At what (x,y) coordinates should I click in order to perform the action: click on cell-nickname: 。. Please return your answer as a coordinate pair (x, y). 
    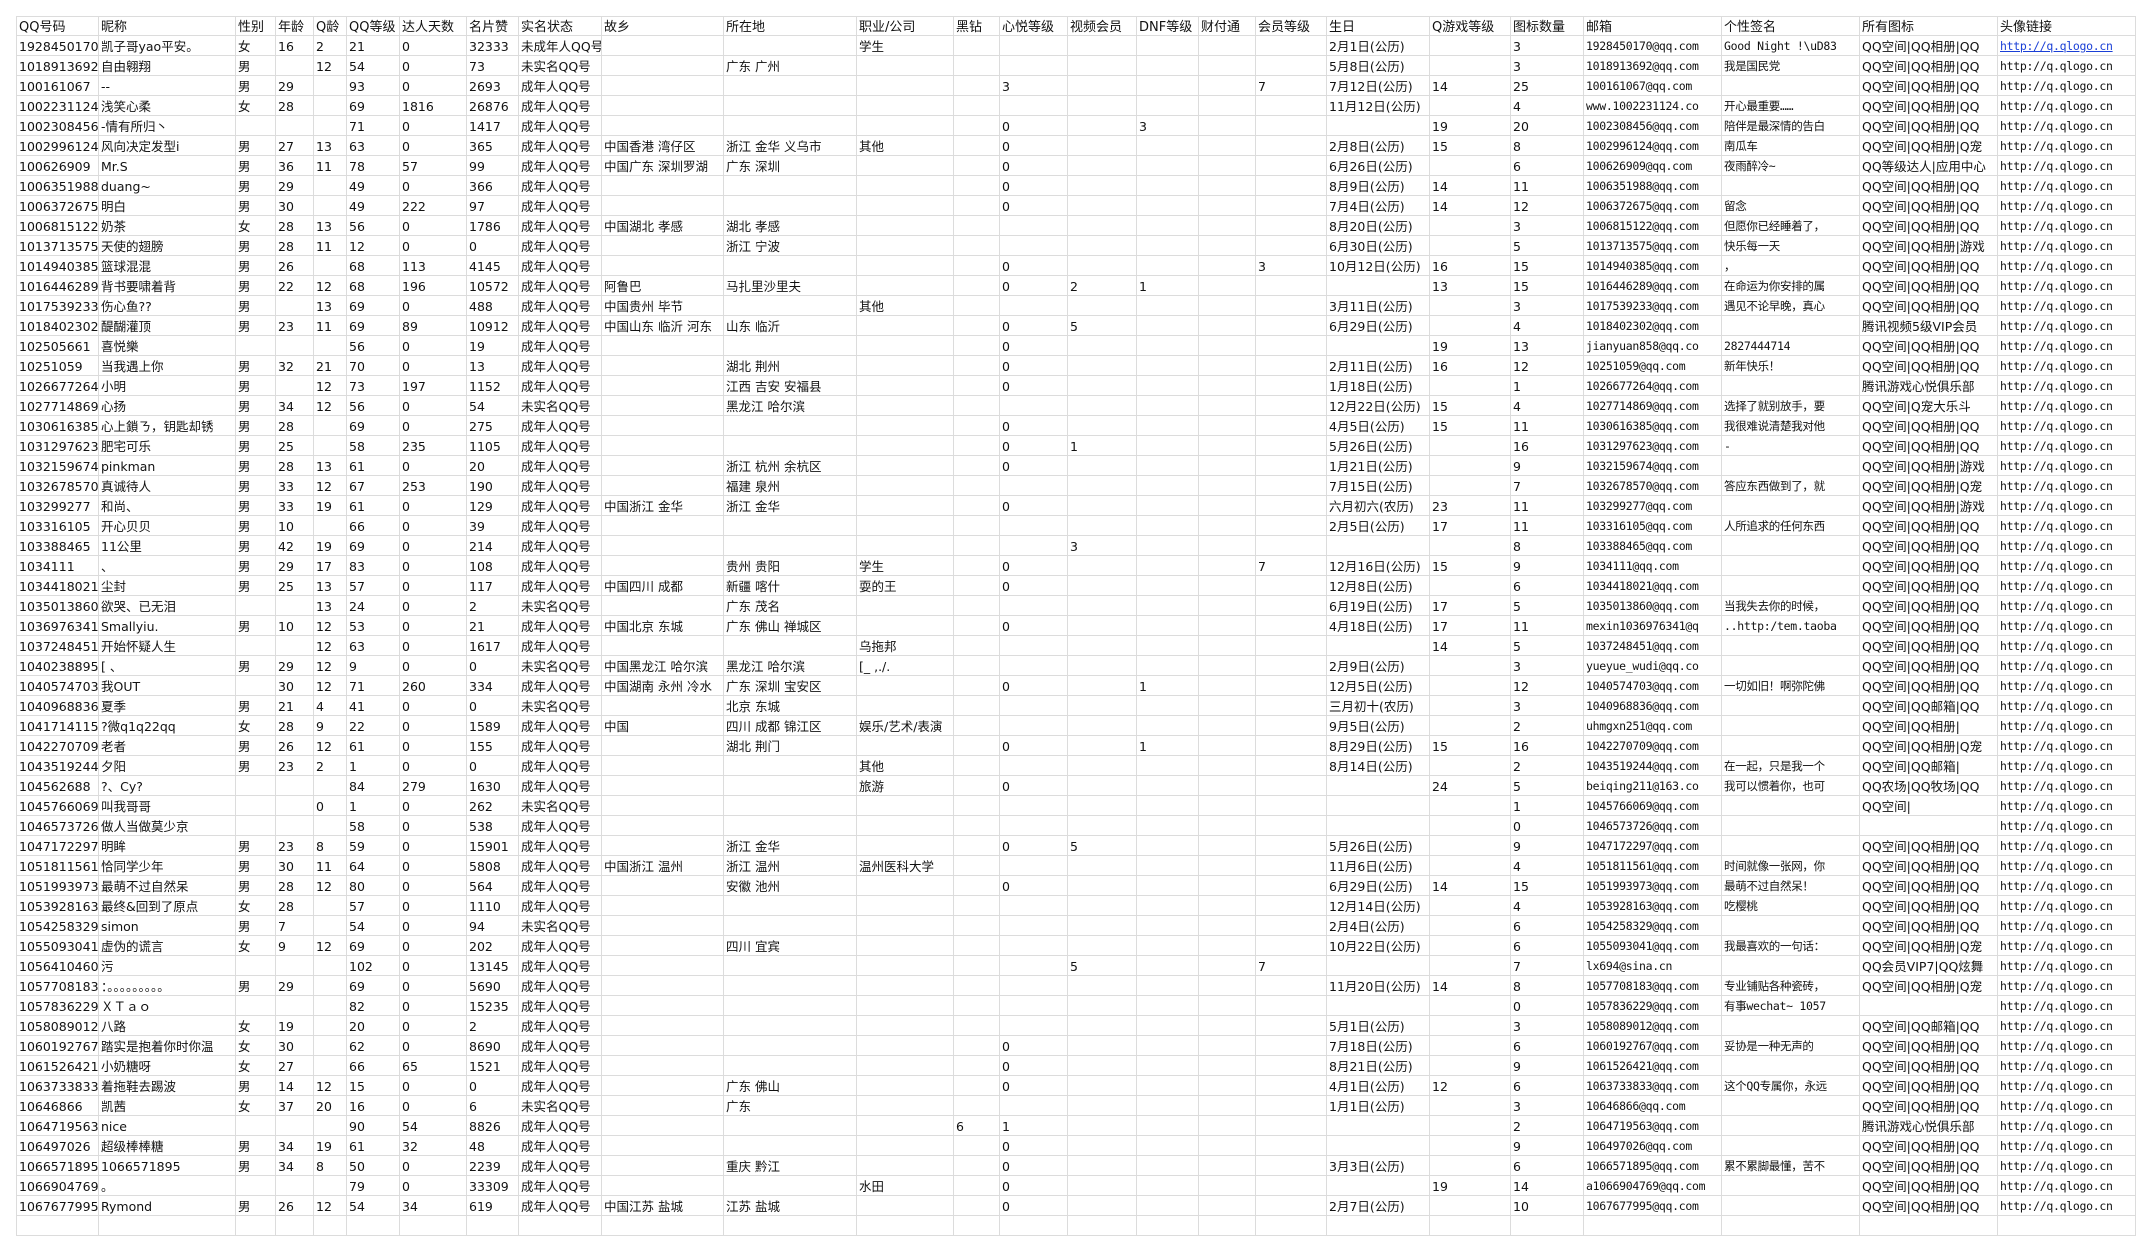
    Looking at the image, I should click on (167, 1186).